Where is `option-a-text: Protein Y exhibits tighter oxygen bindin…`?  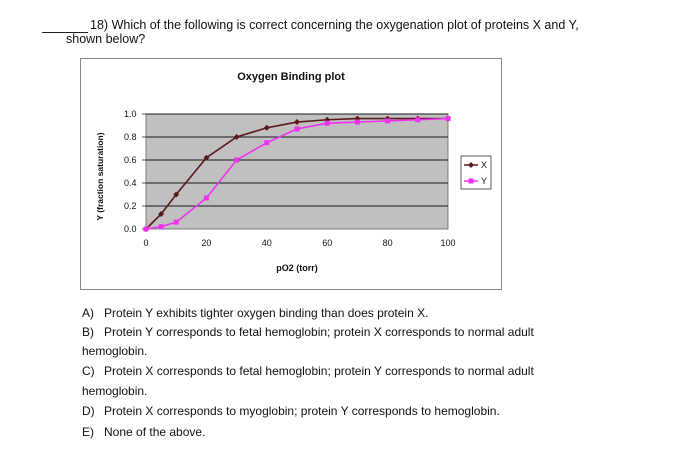
option-a-text: Protein Y exhibits tighter oxygen bindin… is located at coordinates (266, 313).